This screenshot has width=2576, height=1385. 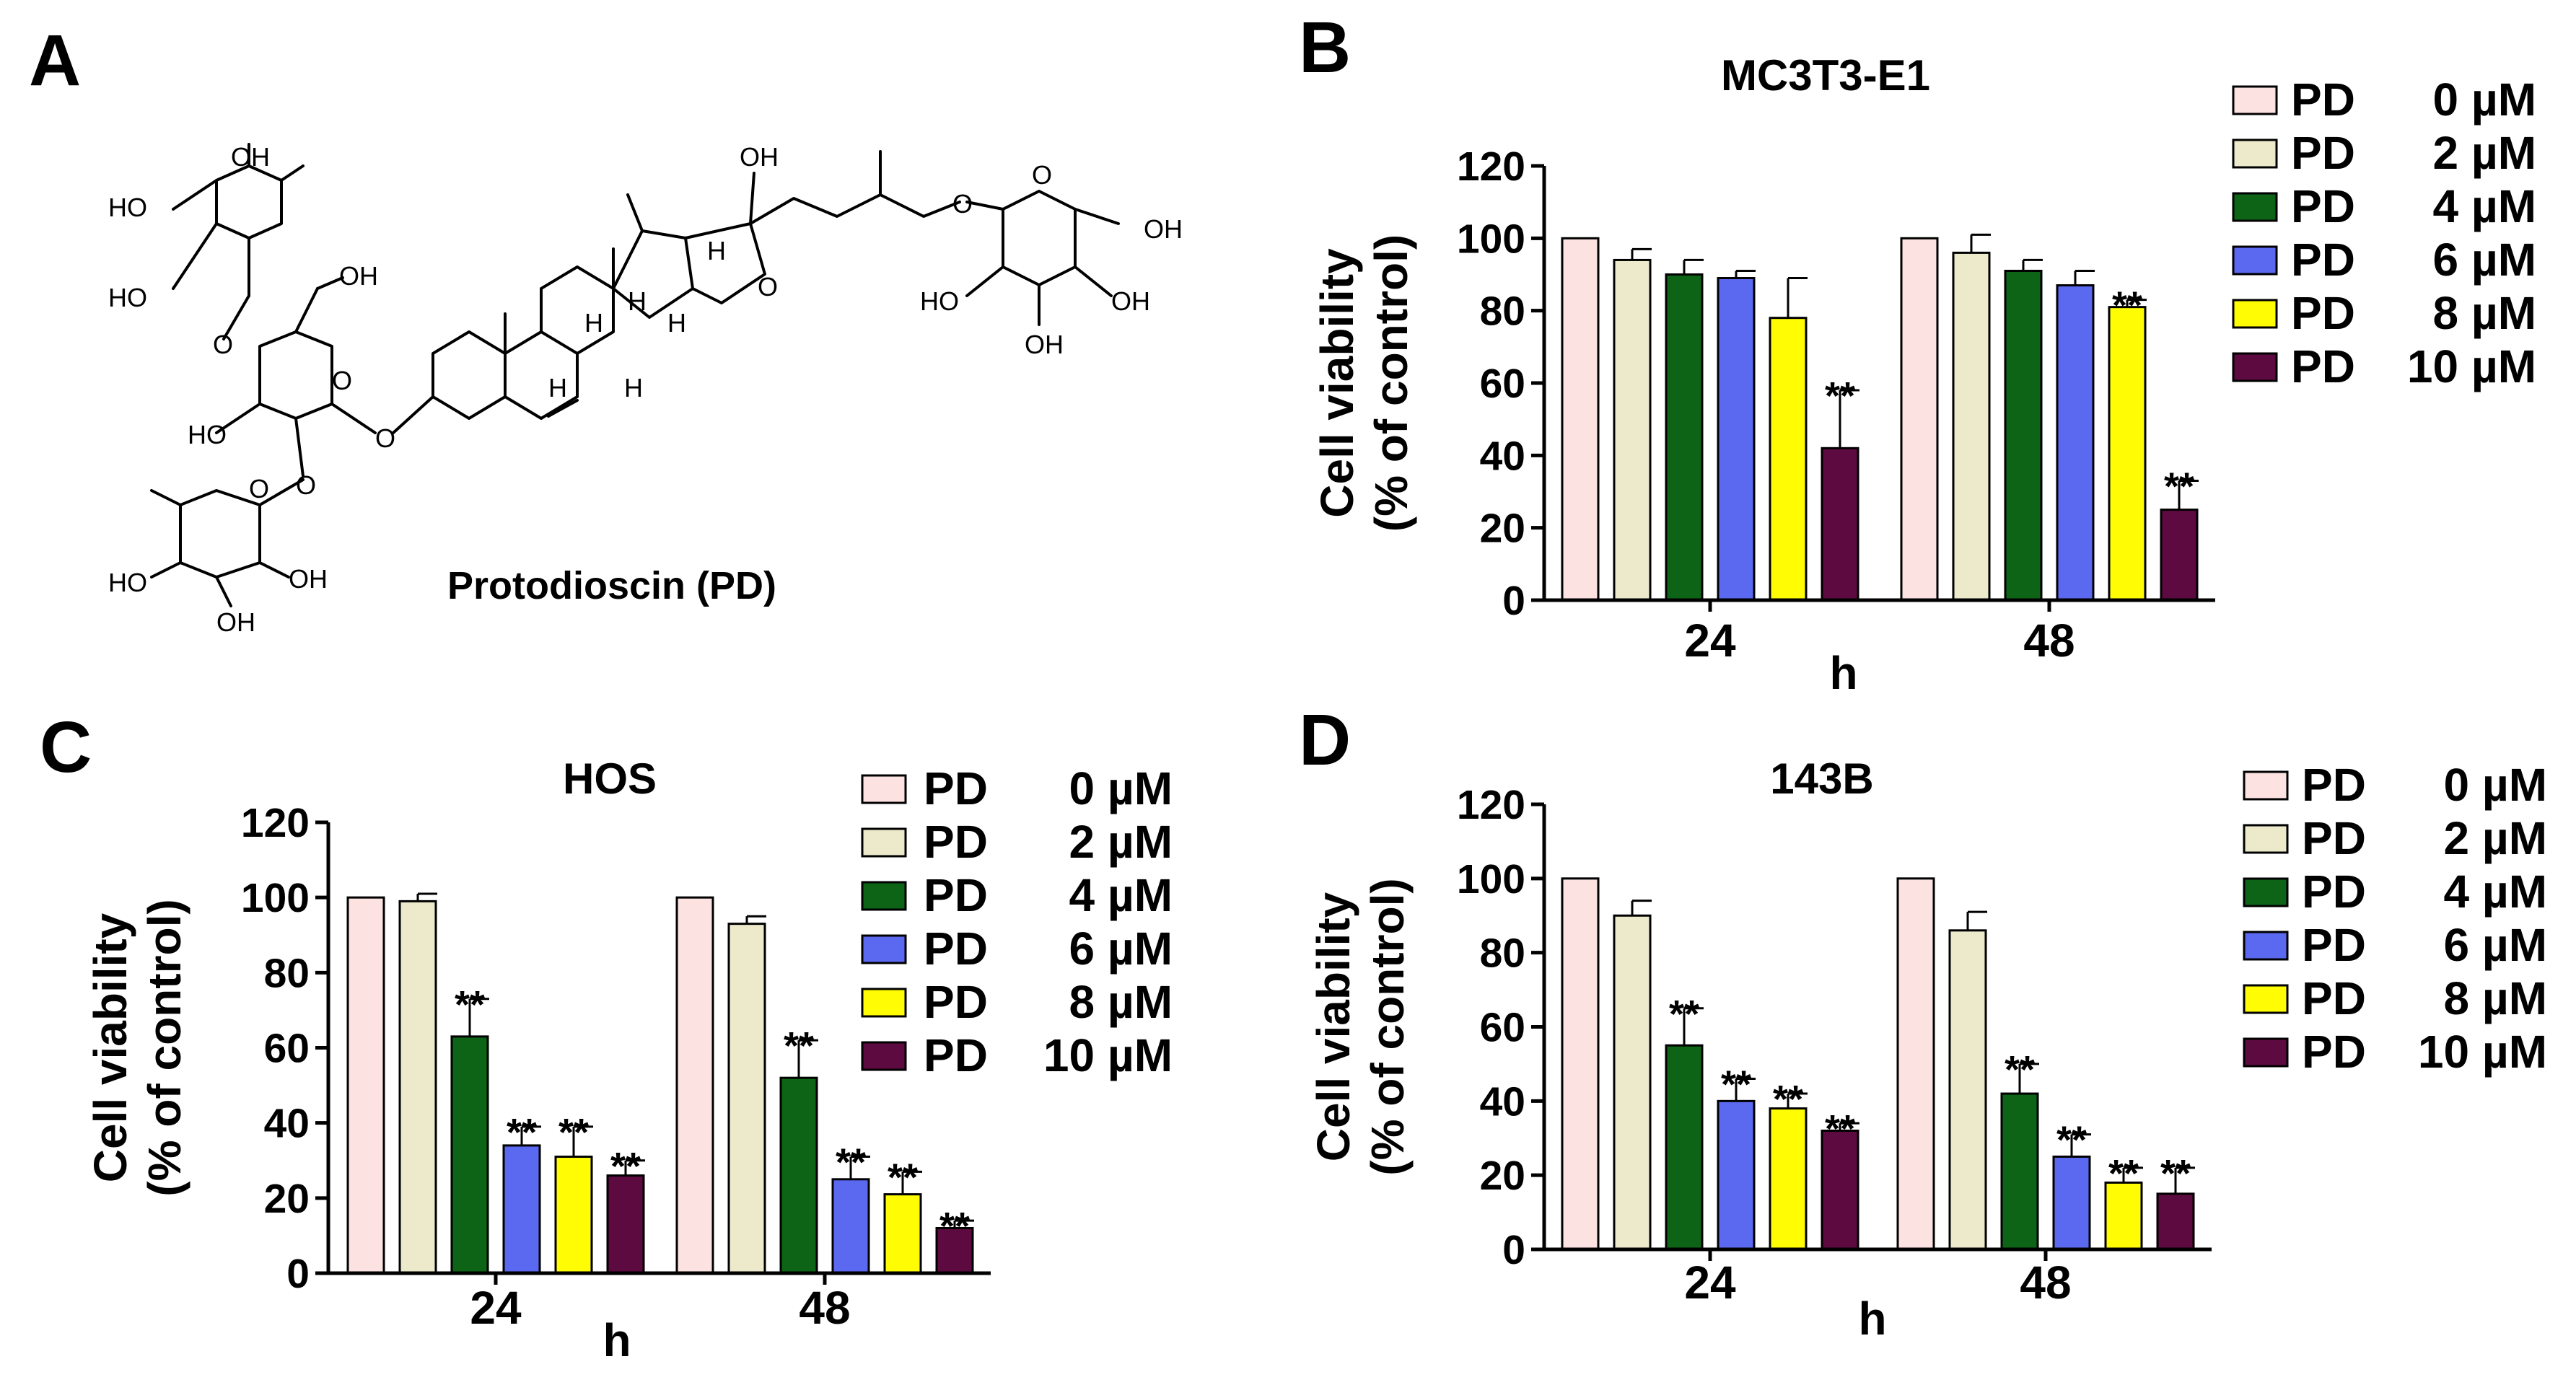 I want to click on panel-label-a: A, so click(x=55, y=60).